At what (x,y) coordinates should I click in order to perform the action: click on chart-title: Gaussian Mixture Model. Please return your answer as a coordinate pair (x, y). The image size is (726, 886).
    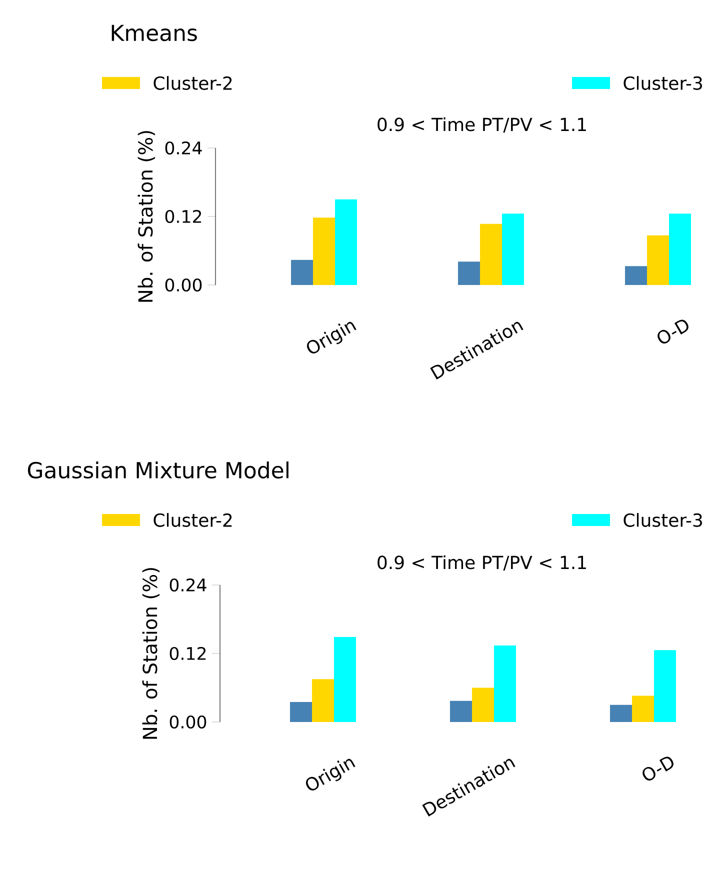
    Looking at the image, I should click on (158, 470).